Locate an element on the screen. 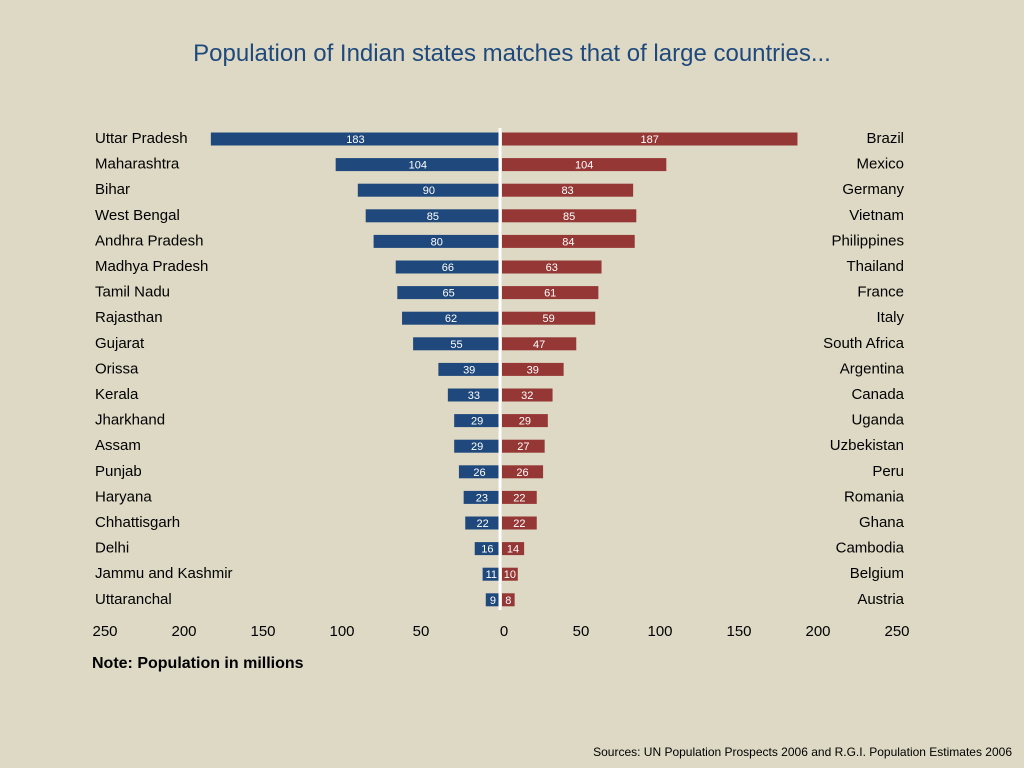 This screenshot has width=1024, height=768. x-tick-label: 200 is located at coordinates (817, 631).